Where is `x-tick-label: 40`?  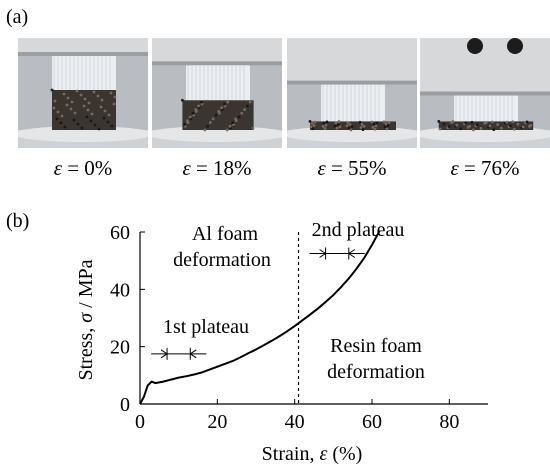
x-tick-label: 40 is located at coordinates (295, 422).